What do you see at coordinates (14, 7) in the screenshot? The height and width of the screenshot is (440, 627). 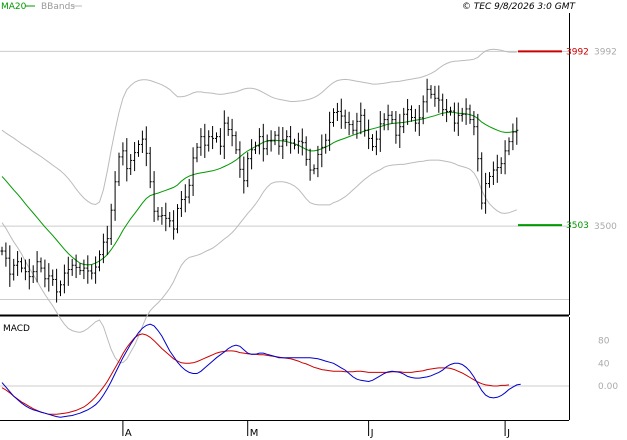 I see `legend-ma20: MA20` at bounding box center [14, 7].